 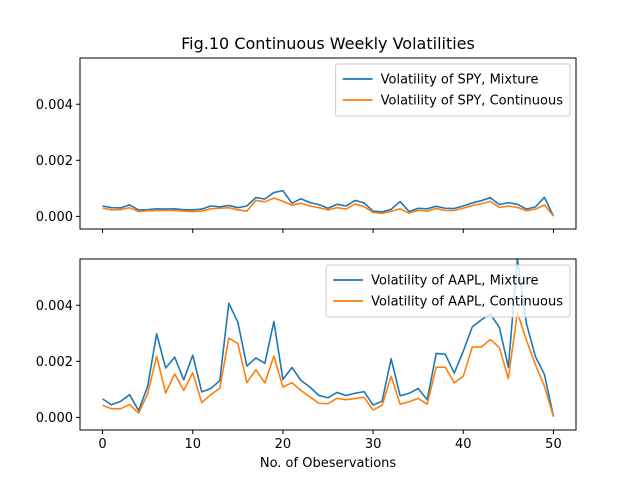 I want to click on x-tick-label: 30, so click(x=373, y=444).